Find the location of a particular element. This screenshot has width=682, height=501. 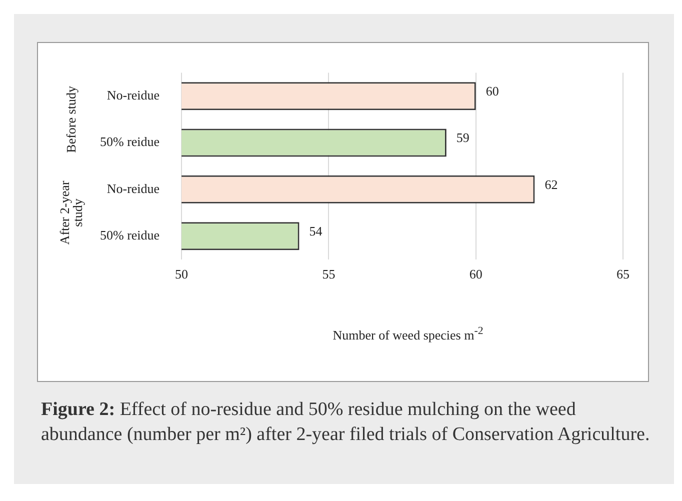

data-label: 60 is located at coordinates (492, 91).